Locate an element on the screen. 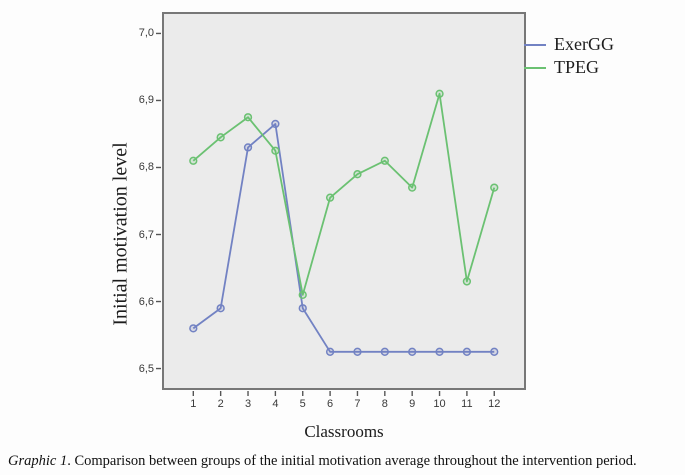  x-tick-label: 2 is located at coordinates (220, 404).